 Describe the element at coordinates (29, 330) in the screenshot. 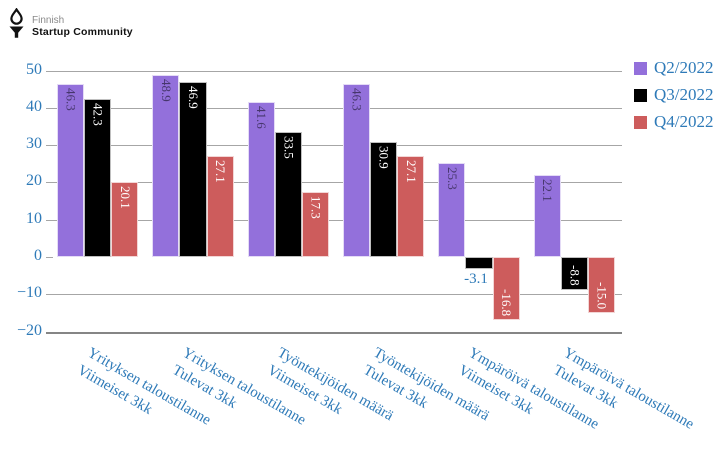

I see `y-tick-label: −20` at that location.